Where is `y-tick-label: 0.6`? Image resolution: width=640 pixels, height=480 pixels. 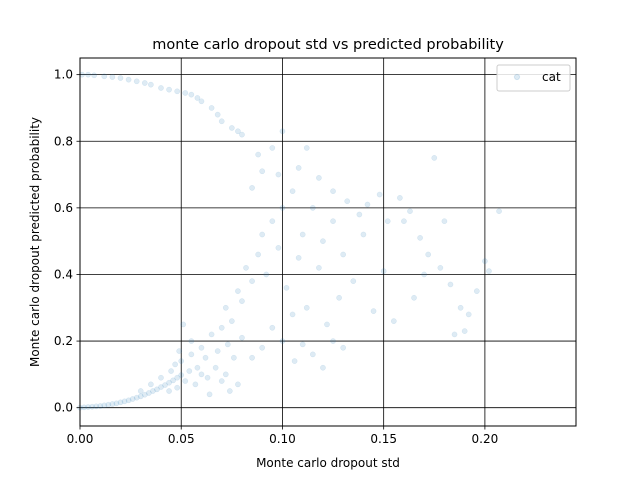
y-tick-label: 0.6 is located at coordinates (63, 208).